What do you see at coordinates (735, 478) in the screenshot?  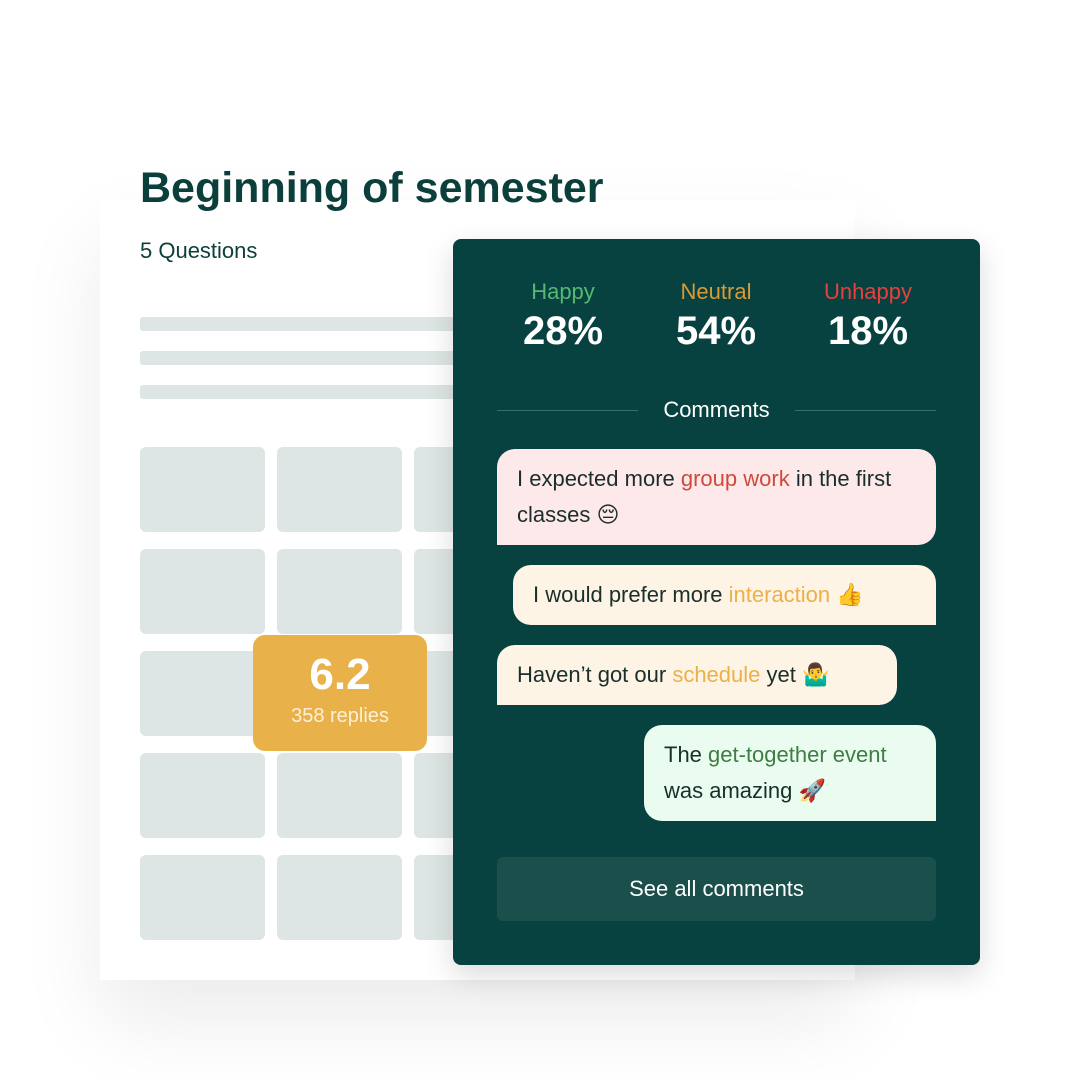 I see `comment-highlight: group work` at bounding box center [735, 478].